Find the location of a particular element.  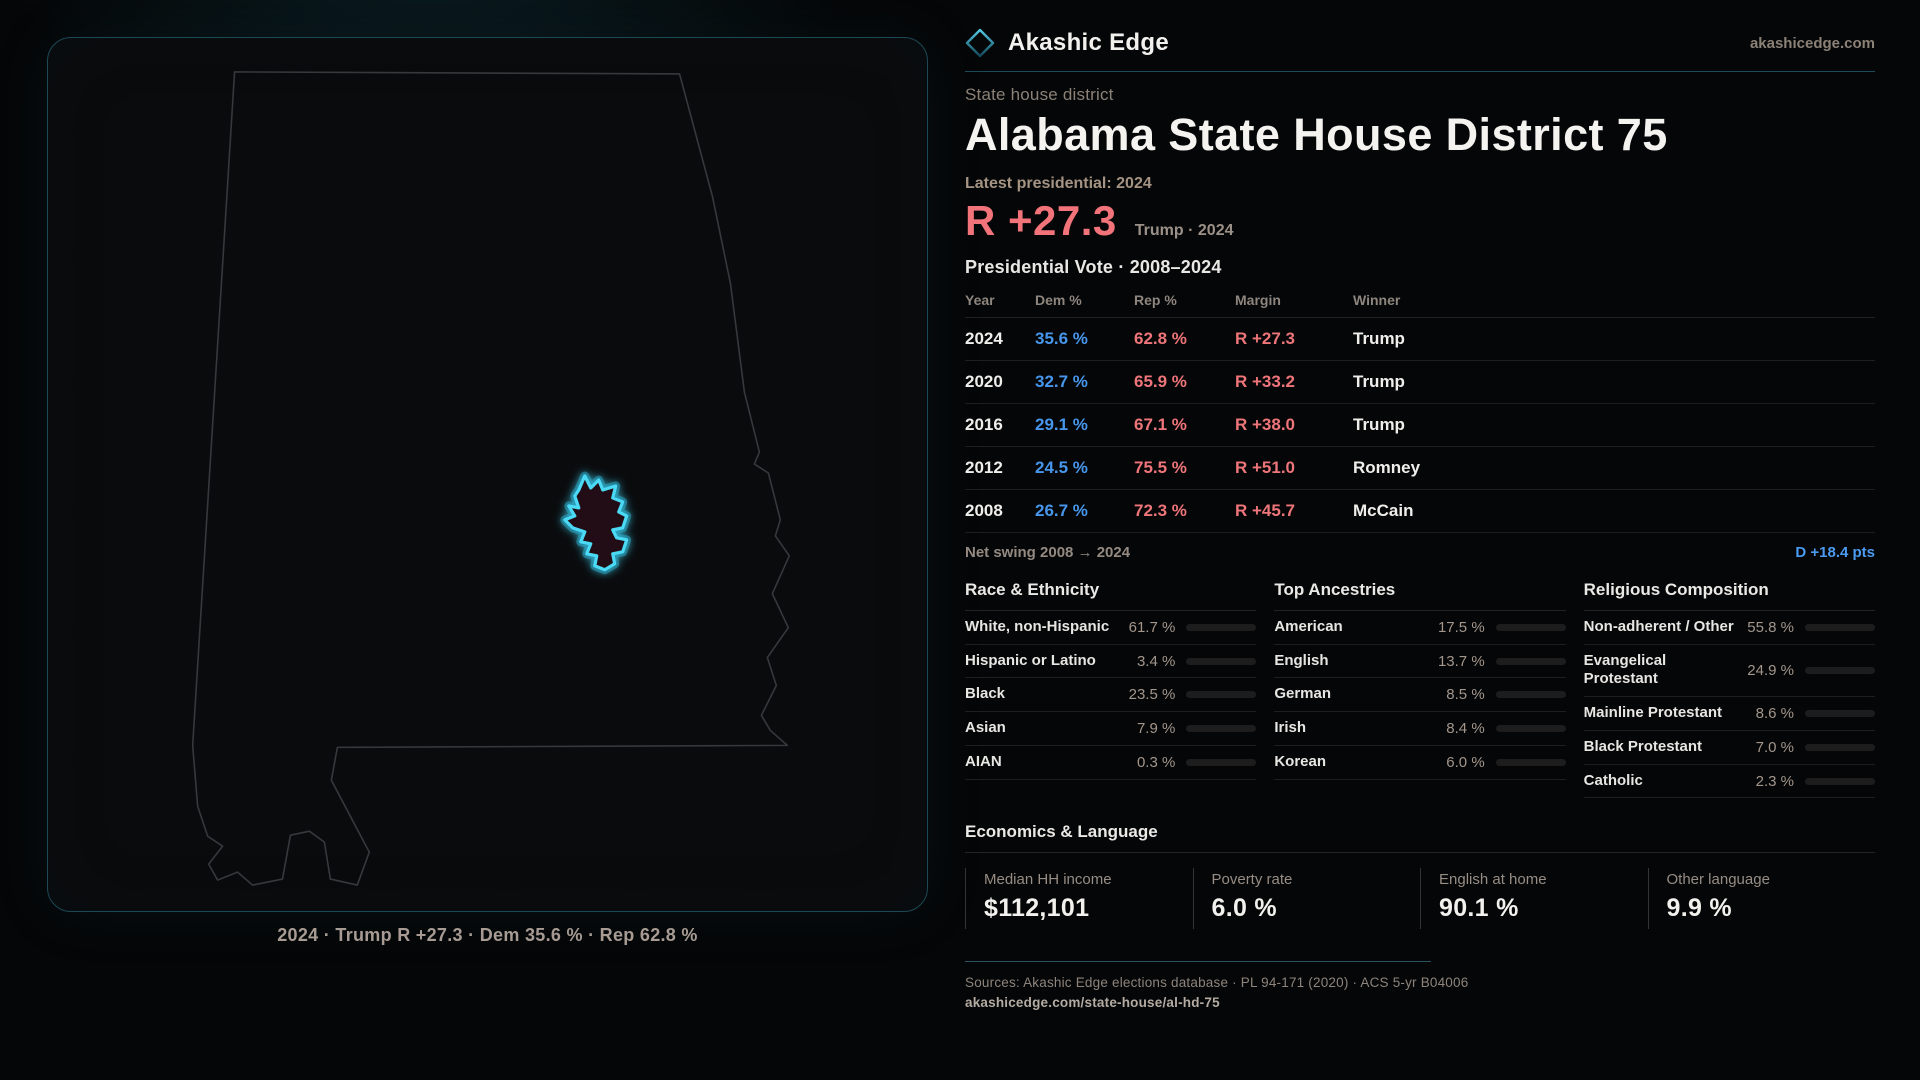

stat-value: 13.7 % is located at coordinates (1461, 661).